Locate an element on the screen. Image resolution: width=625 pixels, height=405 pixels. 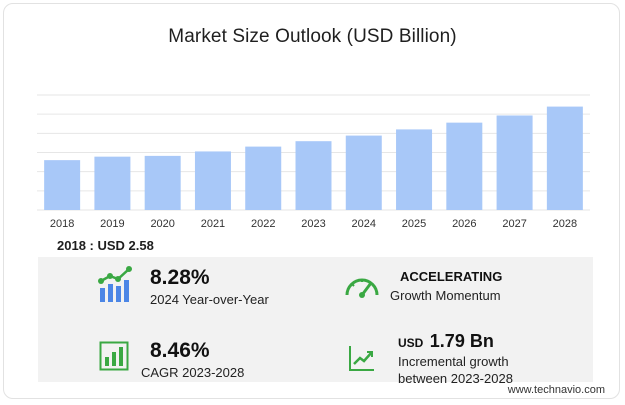
bar-2022 is located at coordinates (263, 178).